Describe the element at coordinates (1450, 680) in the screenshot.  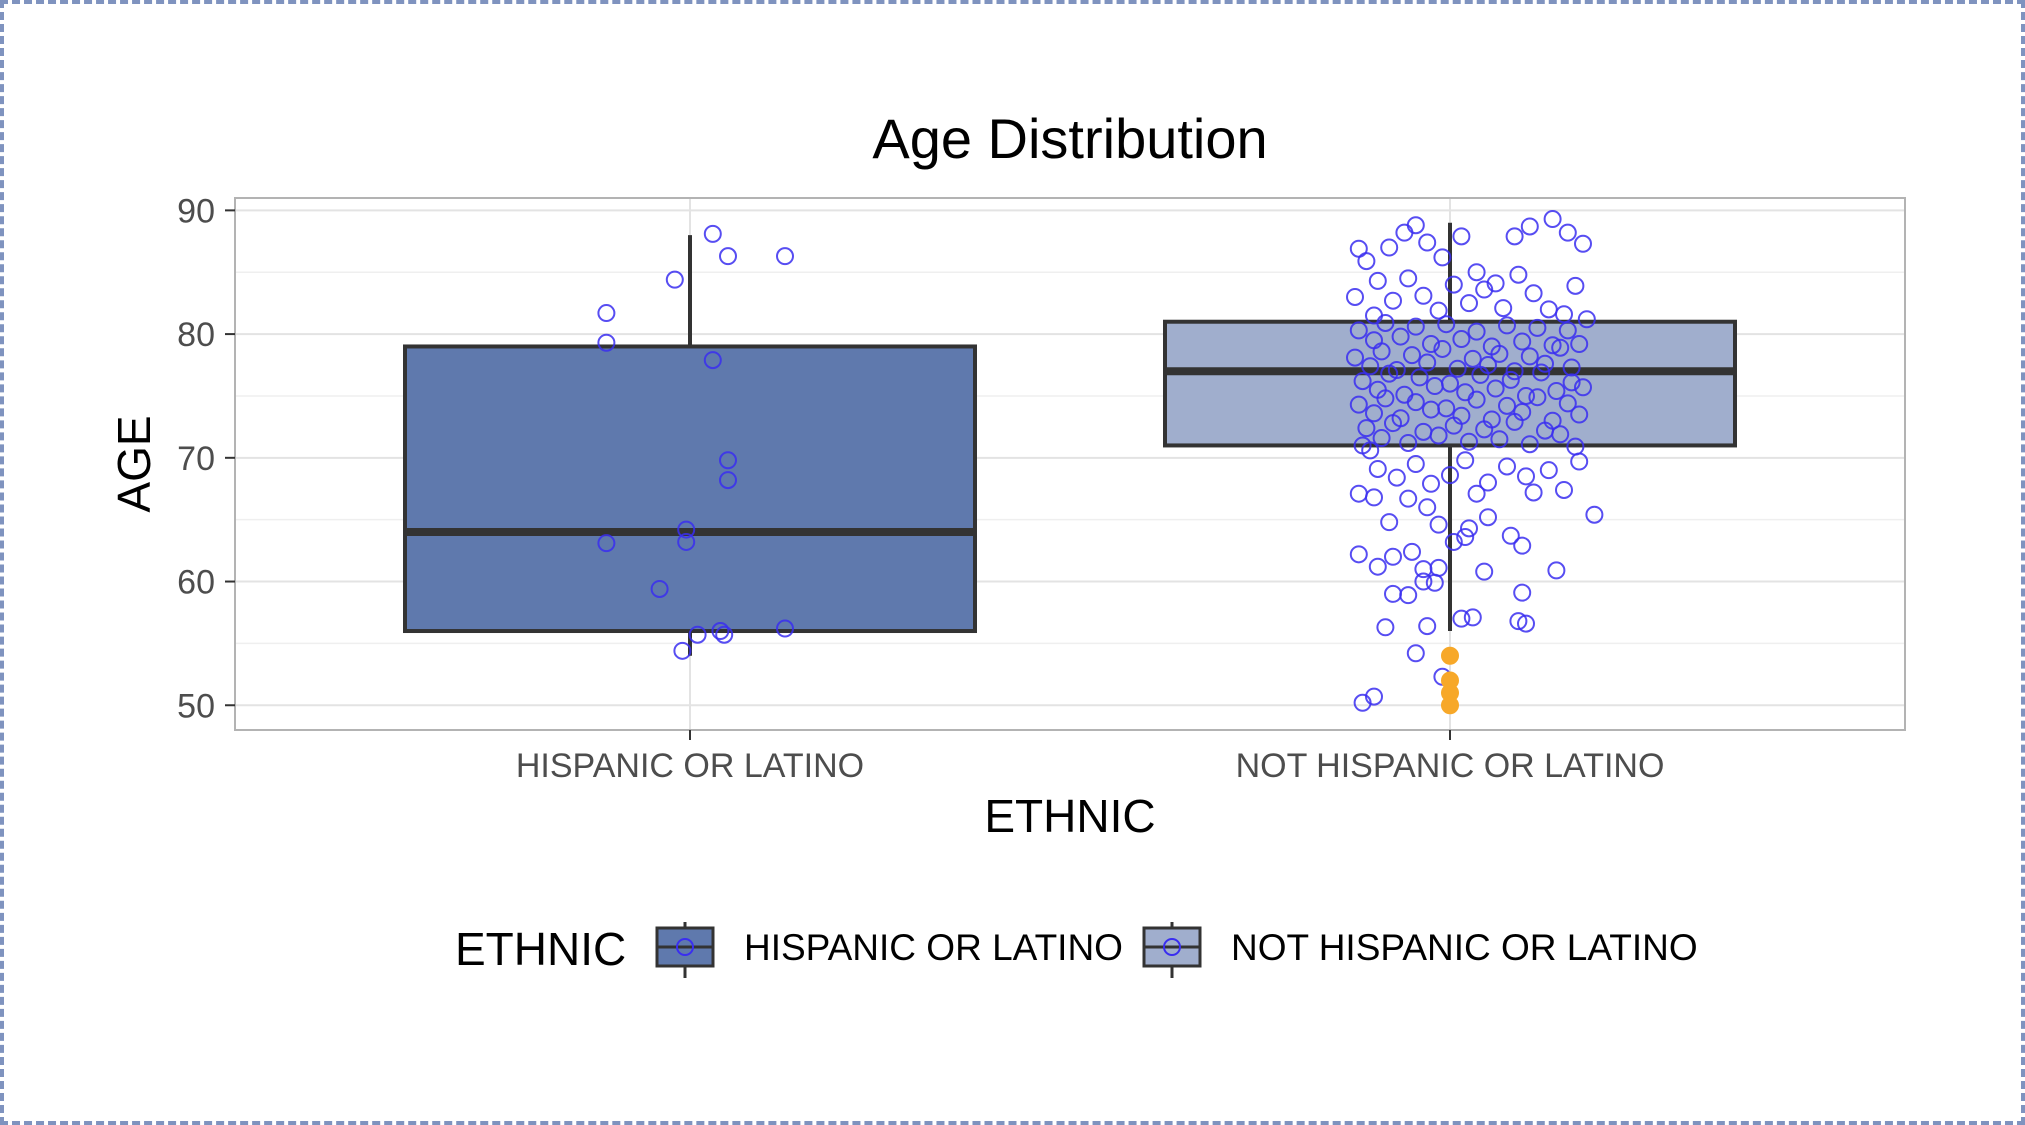
I see `outlier-points` at that location.